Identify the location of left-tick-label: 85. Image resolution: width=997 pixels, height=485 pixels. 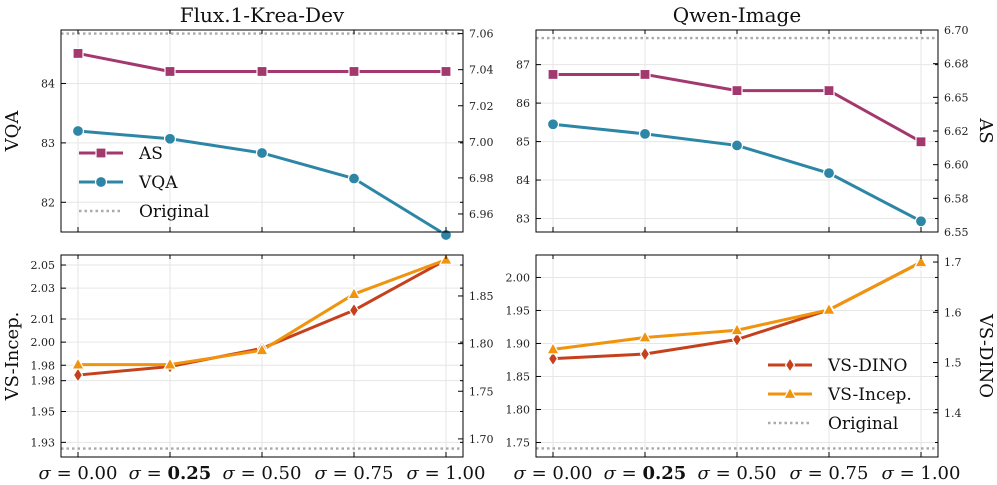
(523, 142).